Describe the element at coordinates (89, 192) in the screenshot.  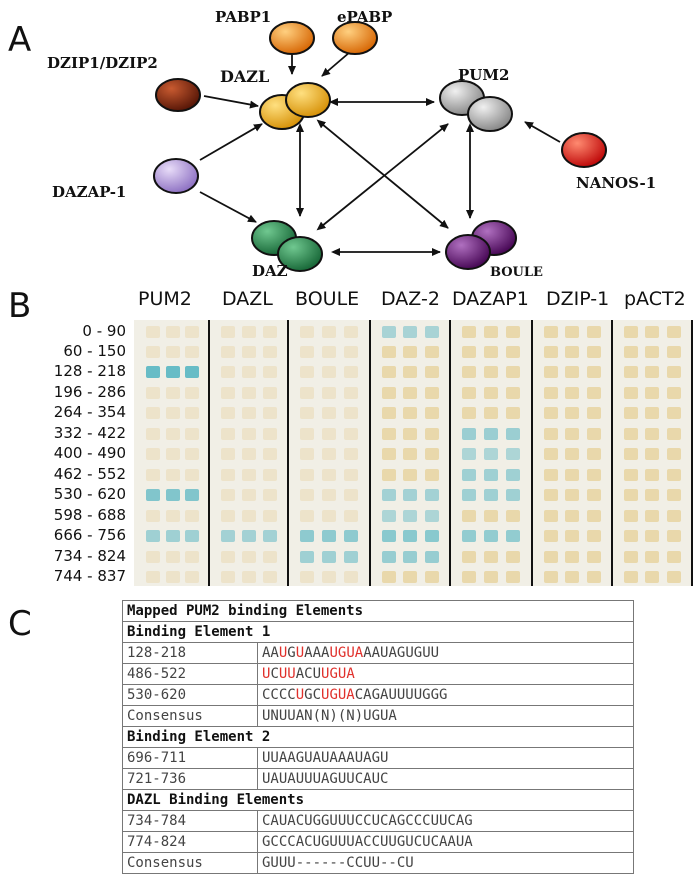
I see `label-dazap: DAZAP-1` at that location.